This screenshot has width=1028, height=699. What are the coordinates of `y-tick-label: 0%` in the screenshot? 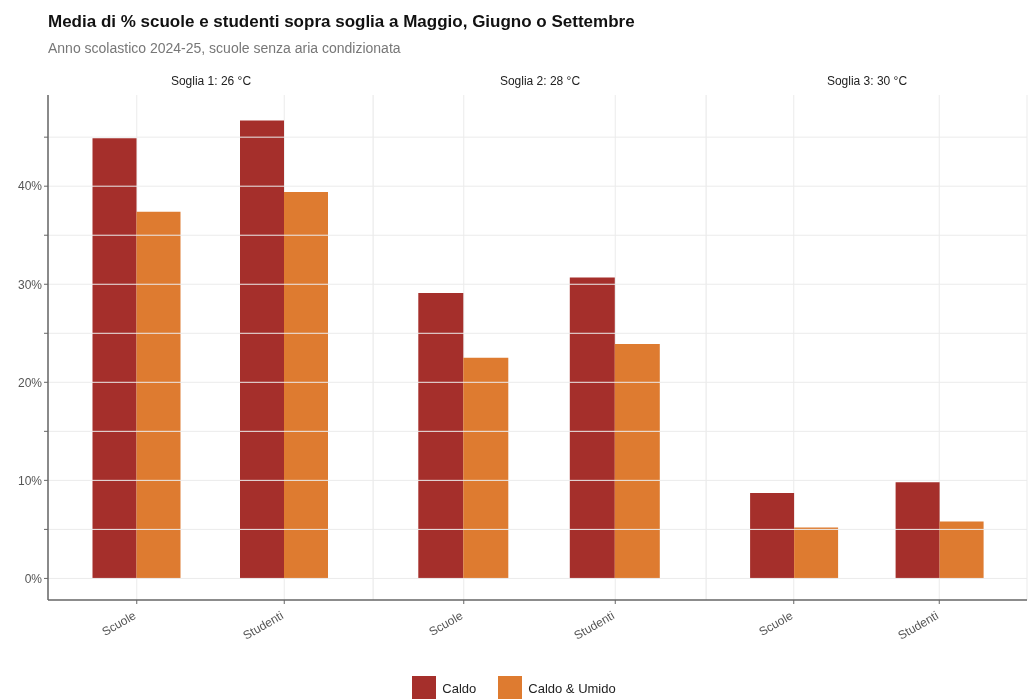 It's located at (33, 578).